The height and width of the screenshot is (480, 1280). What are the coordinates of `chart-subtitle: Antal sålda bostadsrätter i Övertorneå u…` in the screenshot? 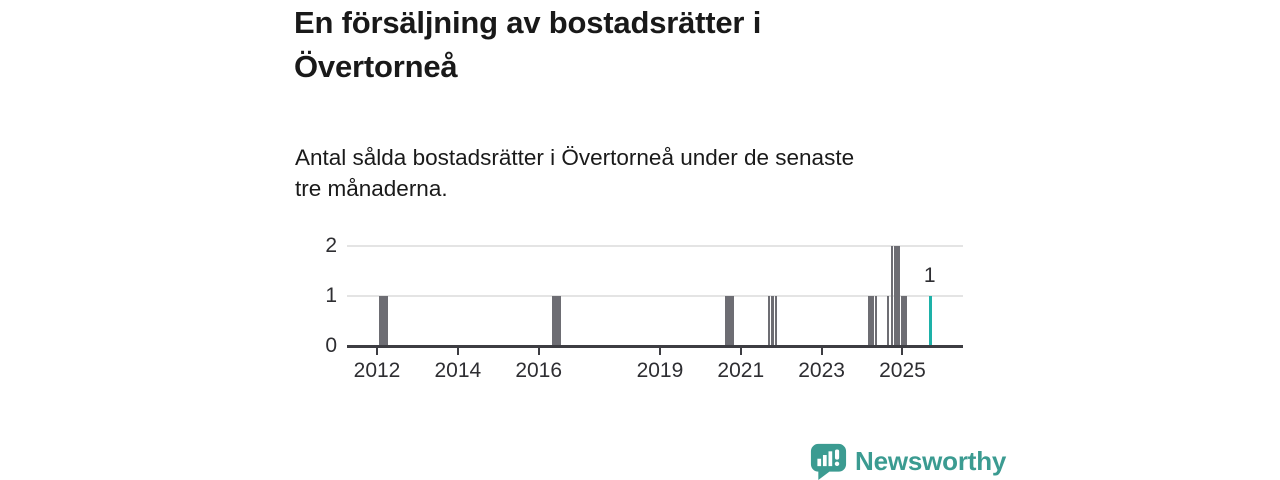 It's located at (635, 173).